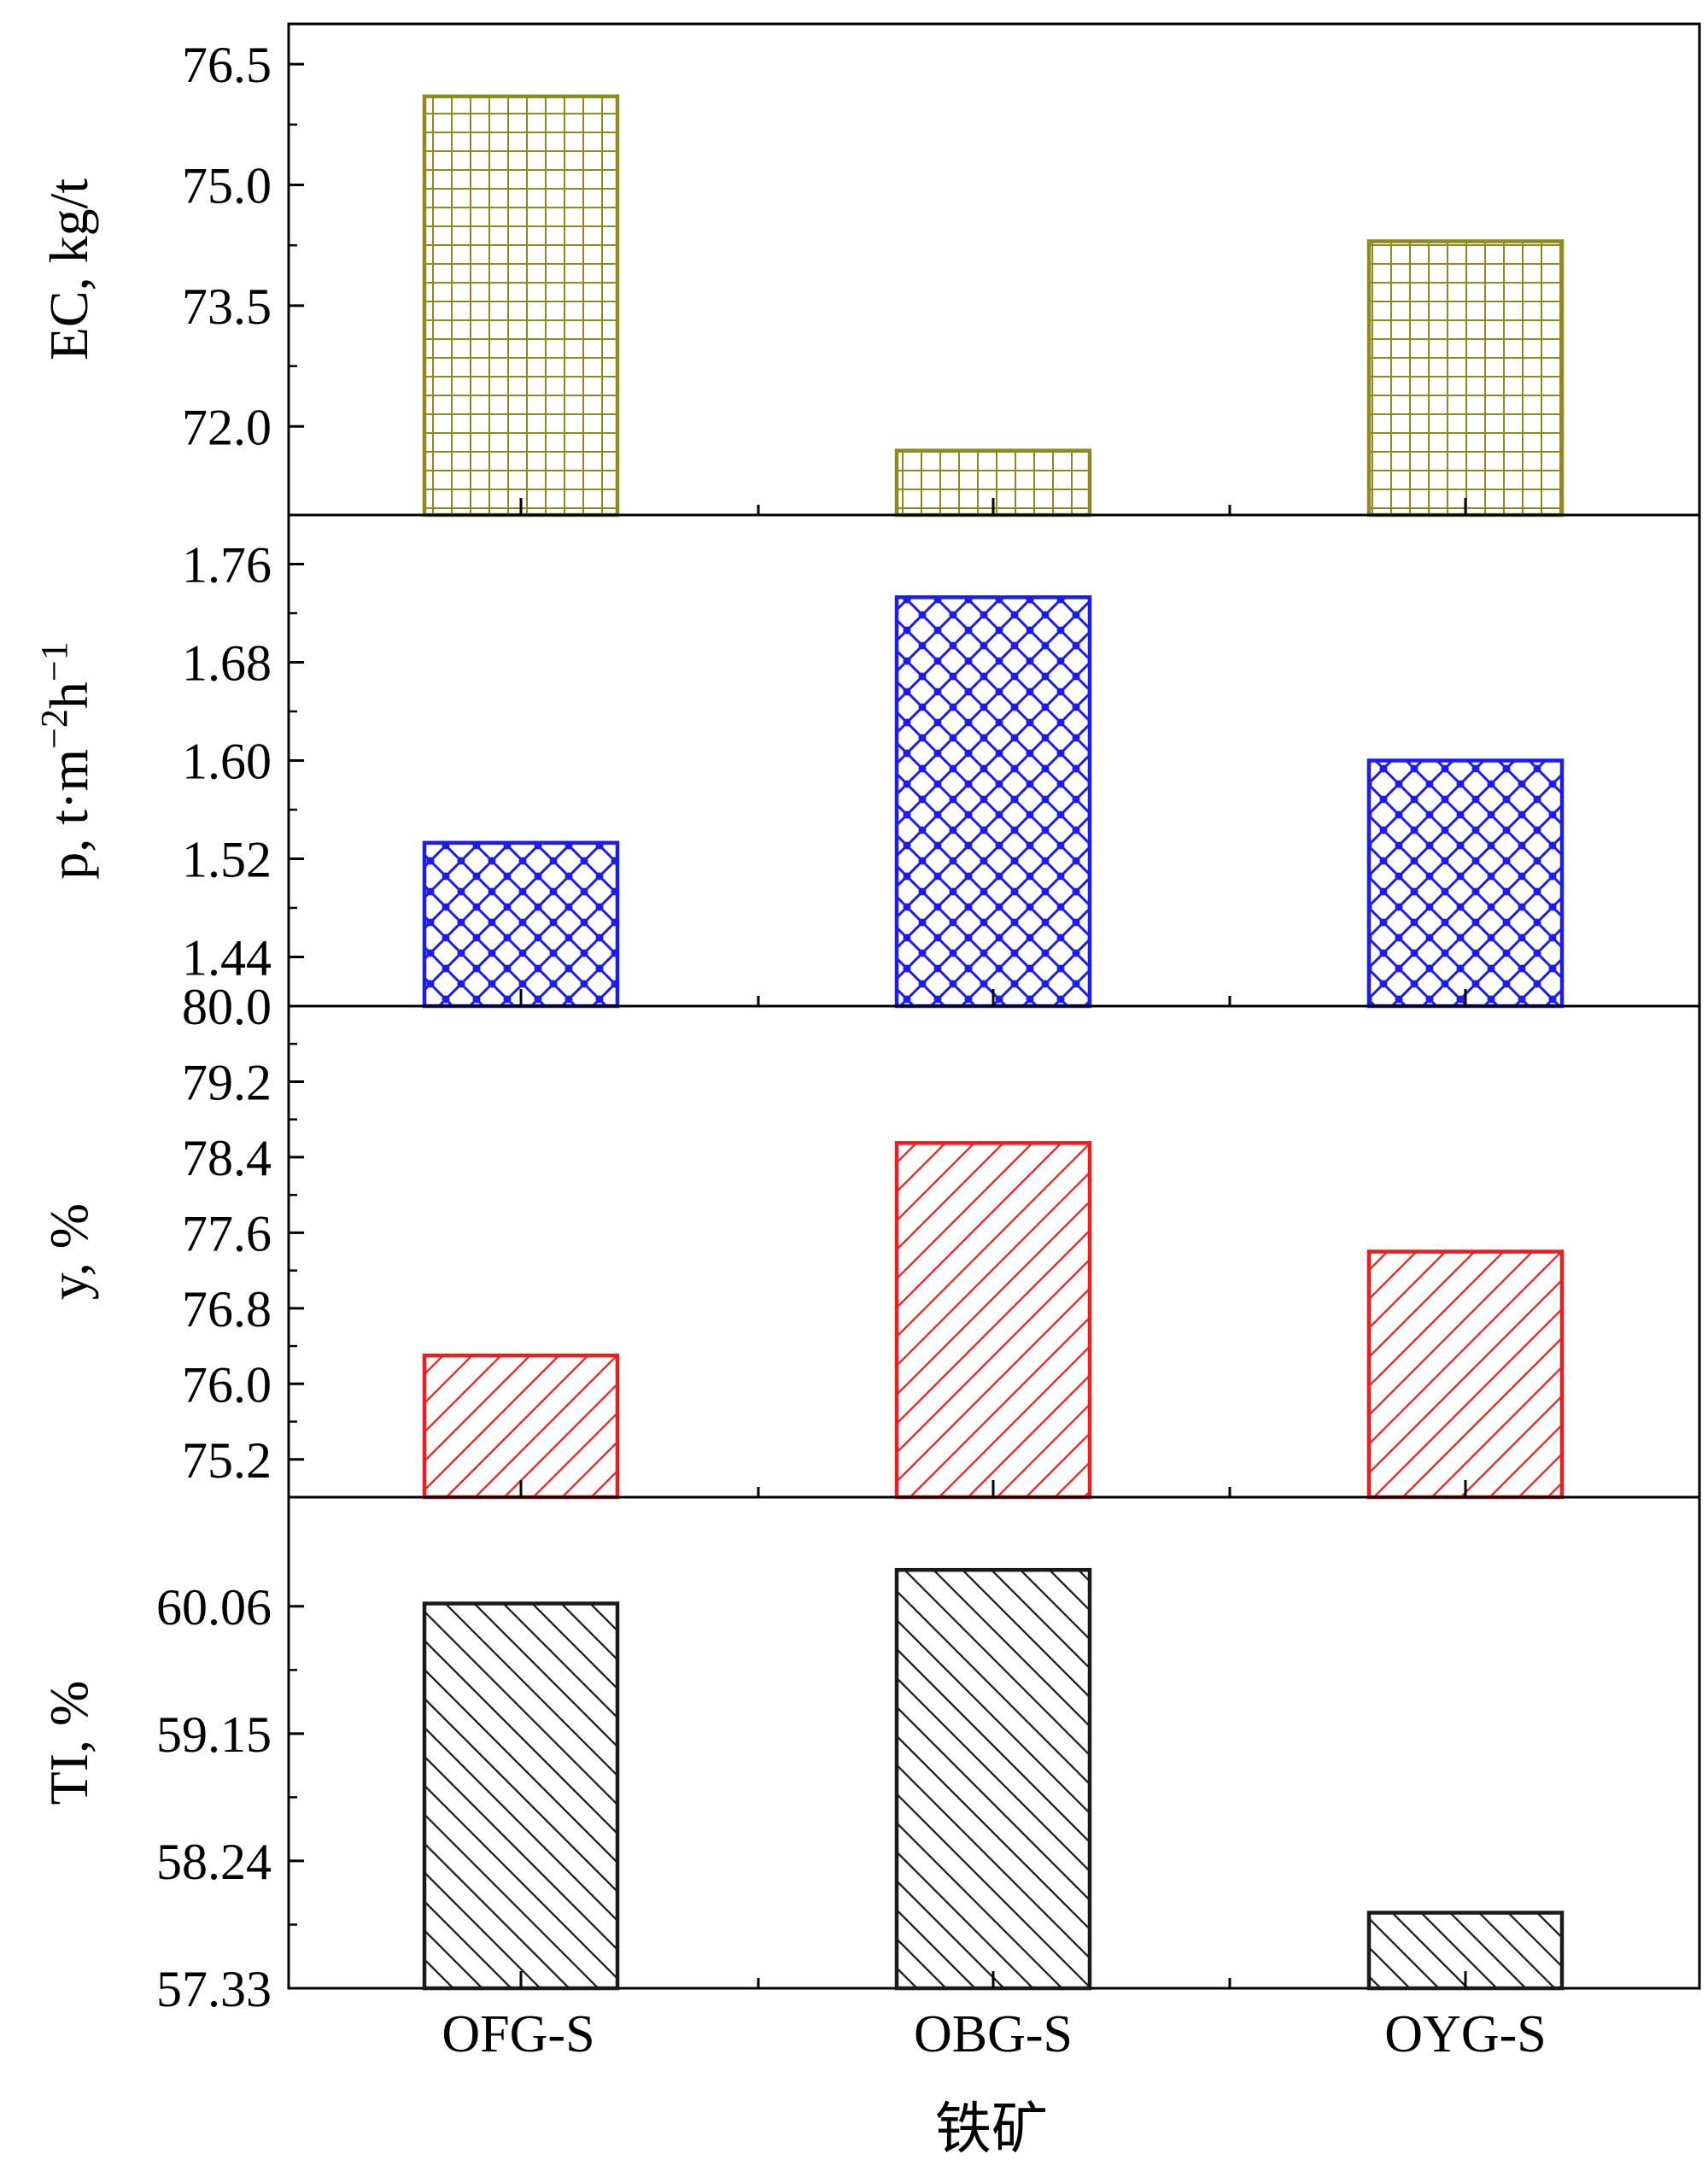  What do you see at coordinates (1465, 1374) in the screenshot?
I see `bar-y-oyg-s` at bounding box center [1465, 1374].